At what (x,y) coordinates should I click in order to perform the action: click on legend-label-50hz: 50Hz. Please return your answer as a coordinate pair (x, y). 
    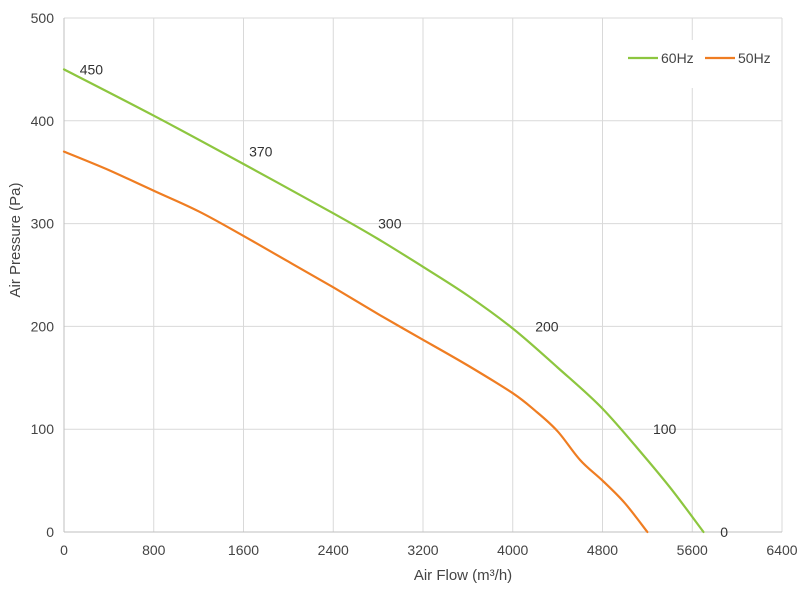
    Looking at the image, I should click on (754, 58).